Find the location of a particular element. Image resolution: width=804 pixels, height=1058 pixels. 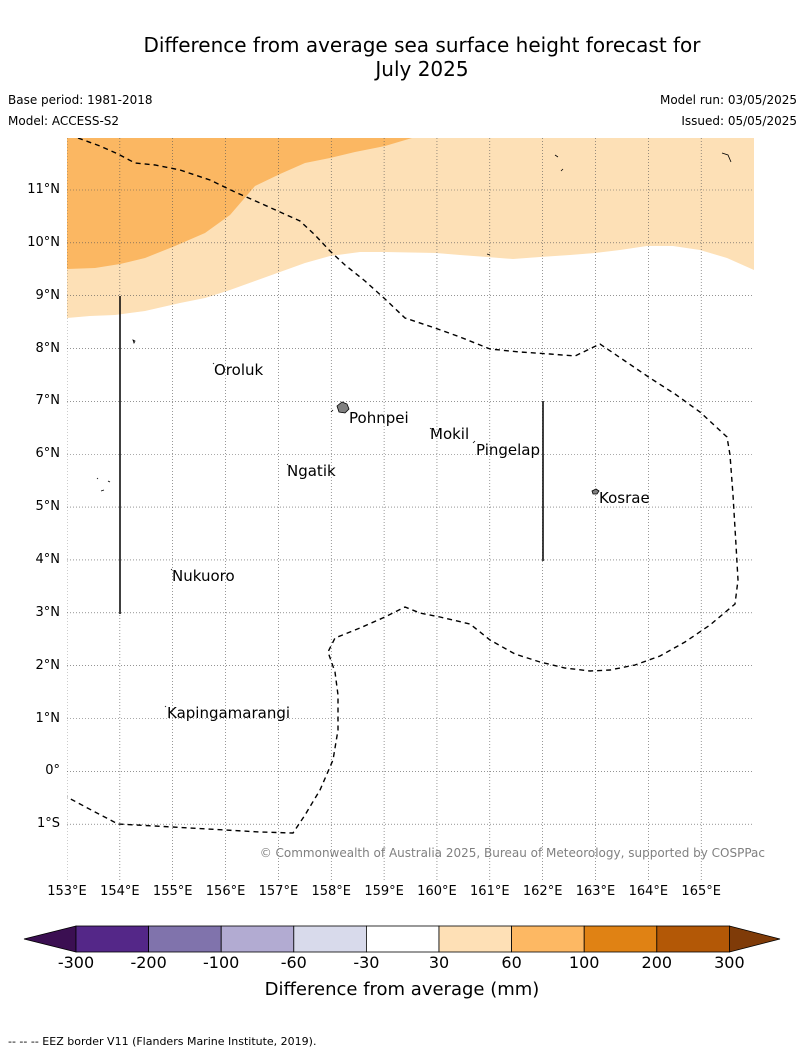

model-text: Model: ACCESS-S2 is located at coordinates (64, 121).